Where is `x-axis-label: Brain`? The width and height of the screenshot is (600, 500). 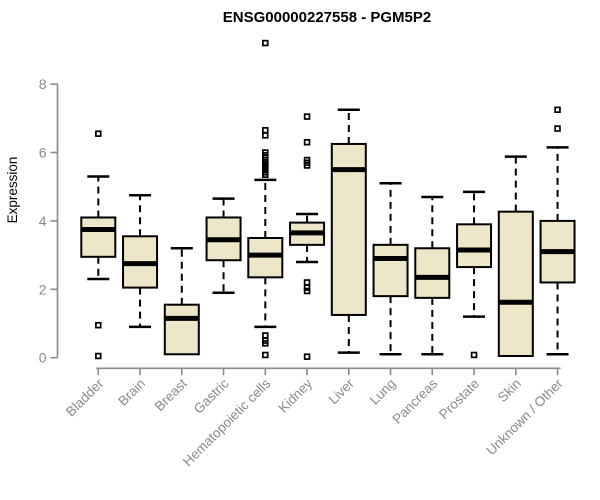 x-axis-label: Brain is located at coordinates (131, 392).